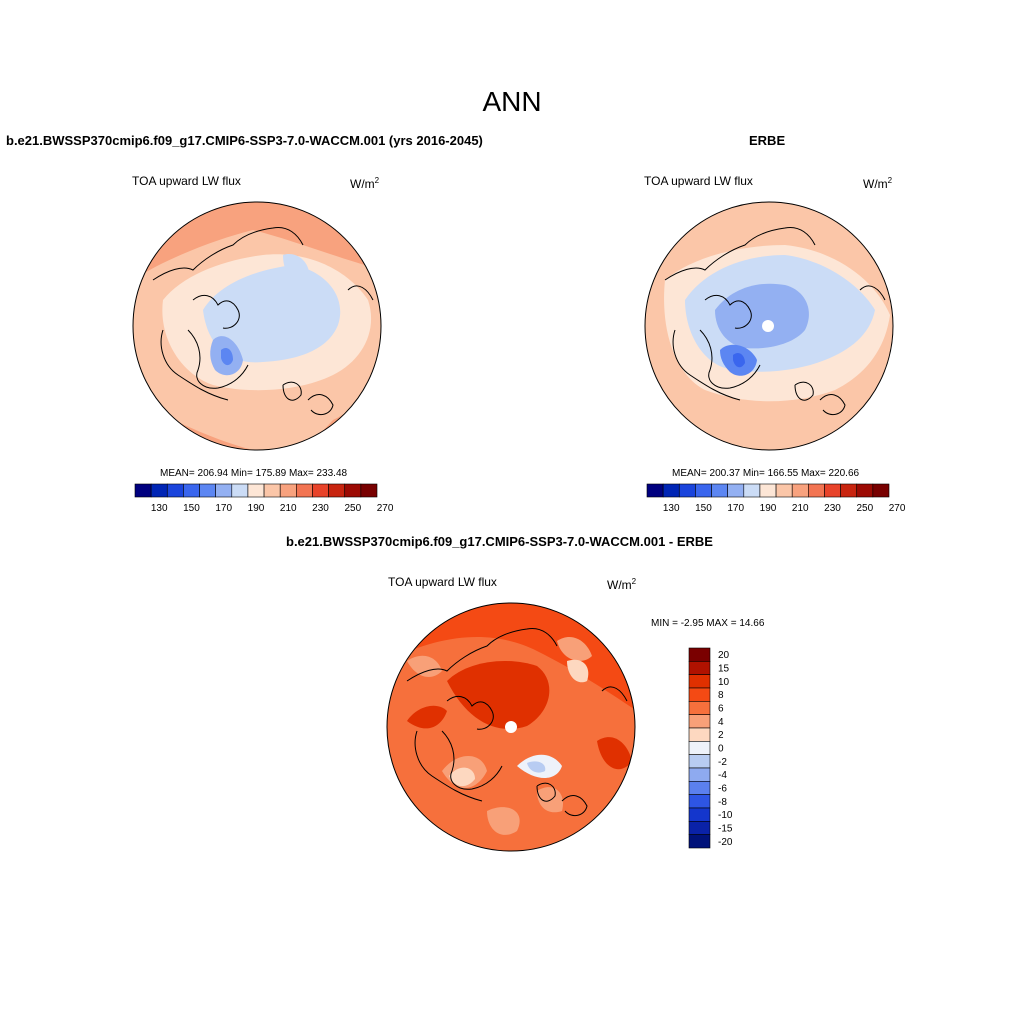 This screenshot has width=1024, height=1024. Describe the element at coordinates (254, 473) in the screenshot. I see `model-stats: MEAN= 206.94 Min= 175.89 Max= 233.48` at that location.